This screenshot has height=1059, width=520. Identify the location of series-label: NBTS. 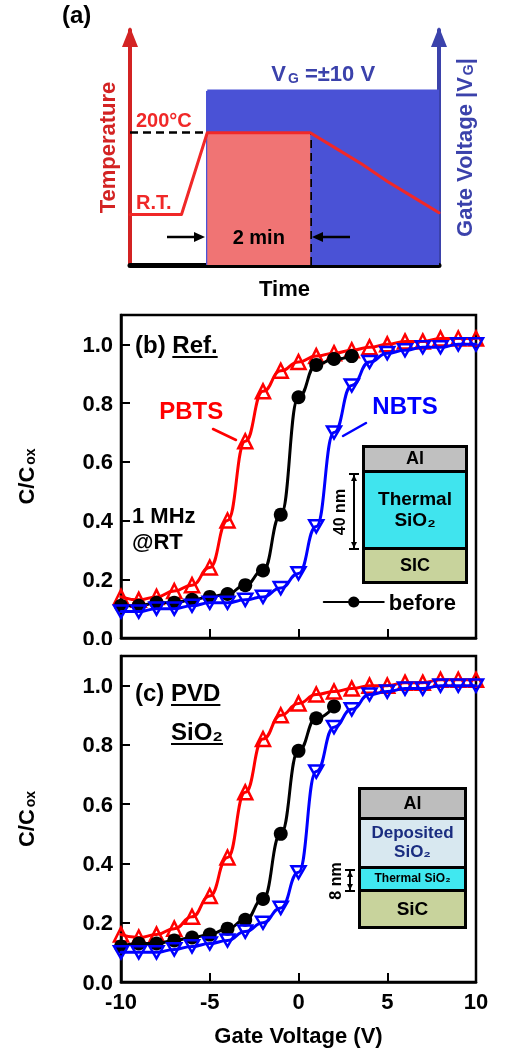
(405, 405).